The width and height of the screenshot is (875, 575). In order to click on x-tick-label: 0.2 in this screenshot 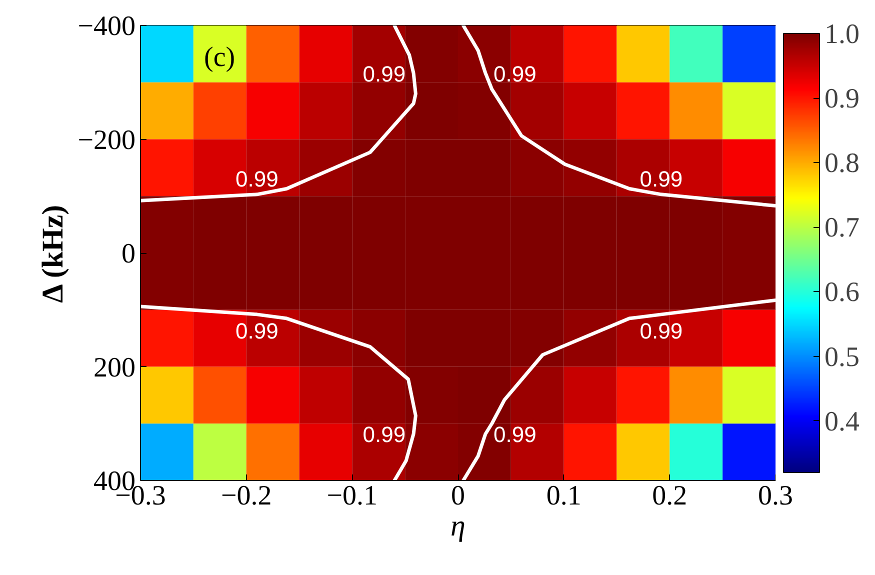, I will do `click(670, 496)`.